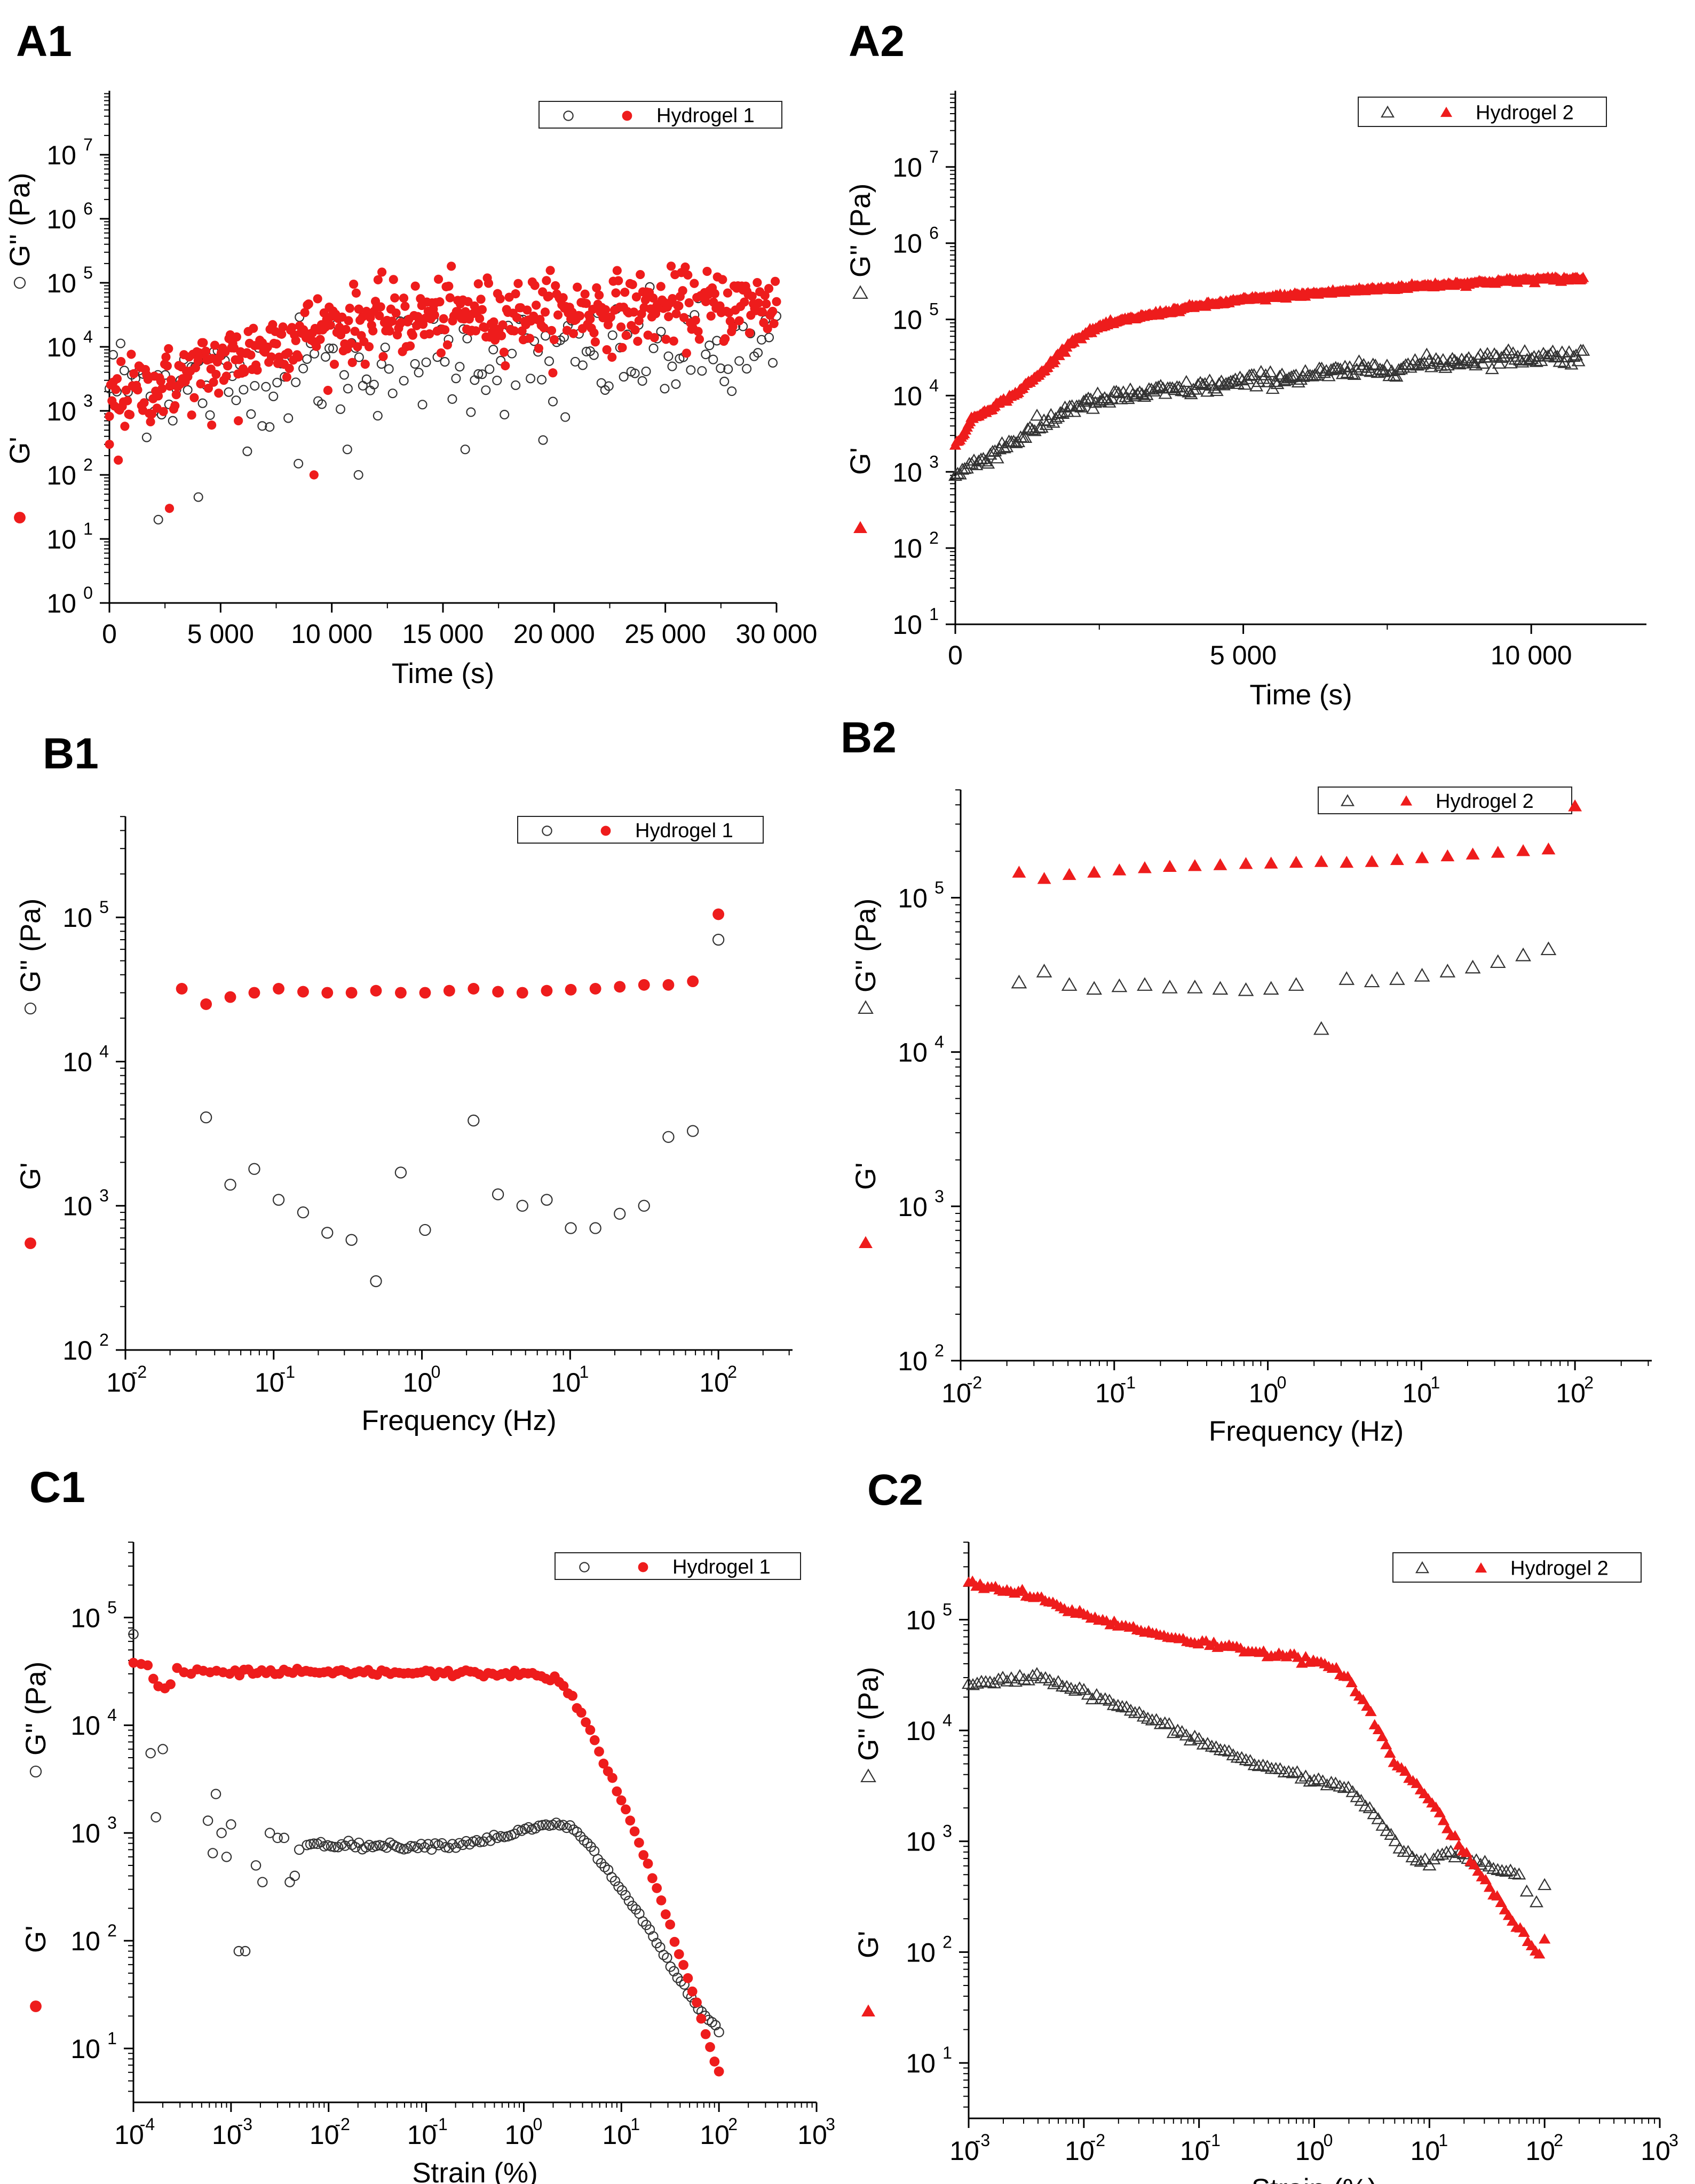 The width and height of the screenshot is (1695, 2184). I want to click on x-tick-exponent: 1, so click(1435, 1382).